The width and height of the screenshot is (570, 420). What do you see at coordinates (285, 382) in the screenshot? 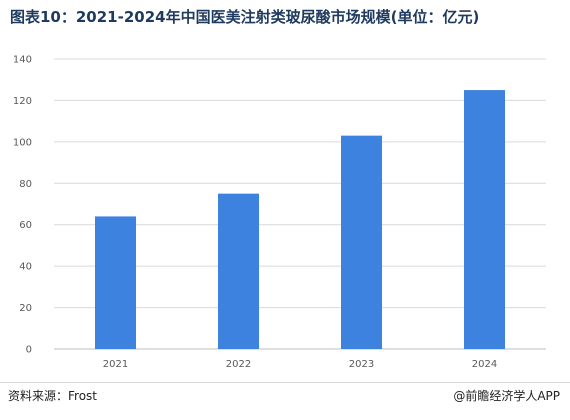
I see `footer-divider` at bounding box center [285, 382].